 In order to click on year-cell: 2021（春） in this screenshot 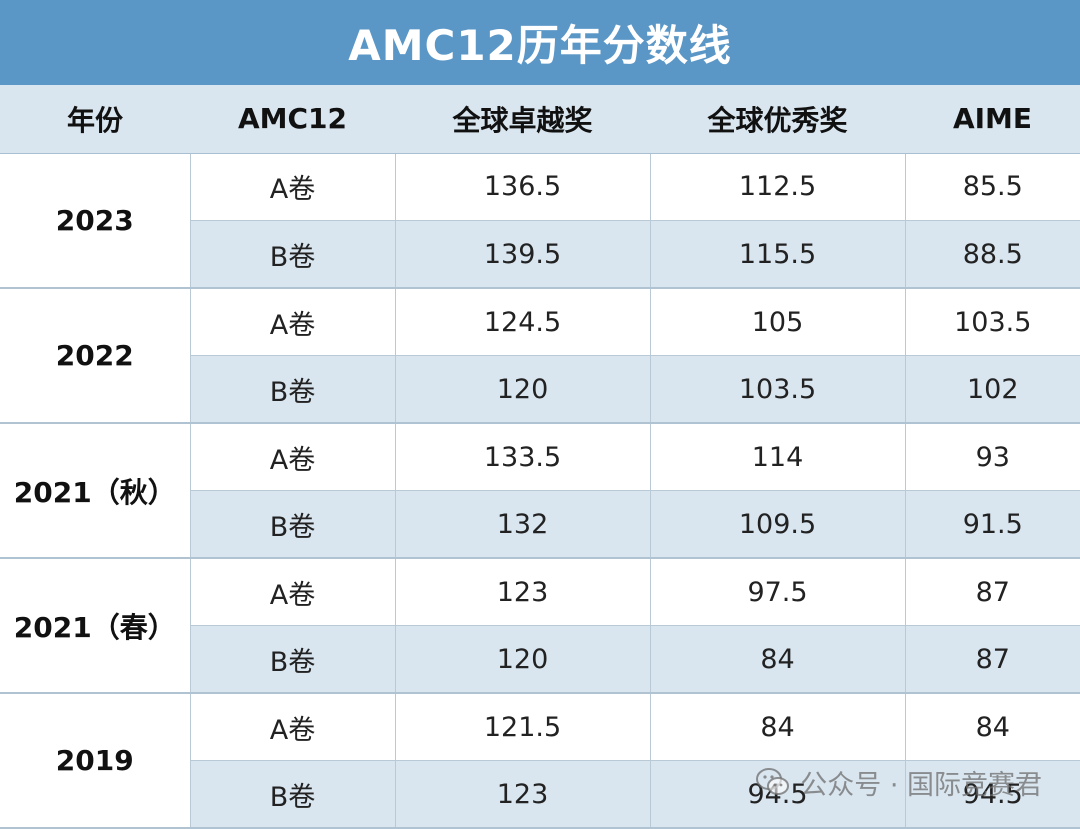, I will do `click(95, 626)`.